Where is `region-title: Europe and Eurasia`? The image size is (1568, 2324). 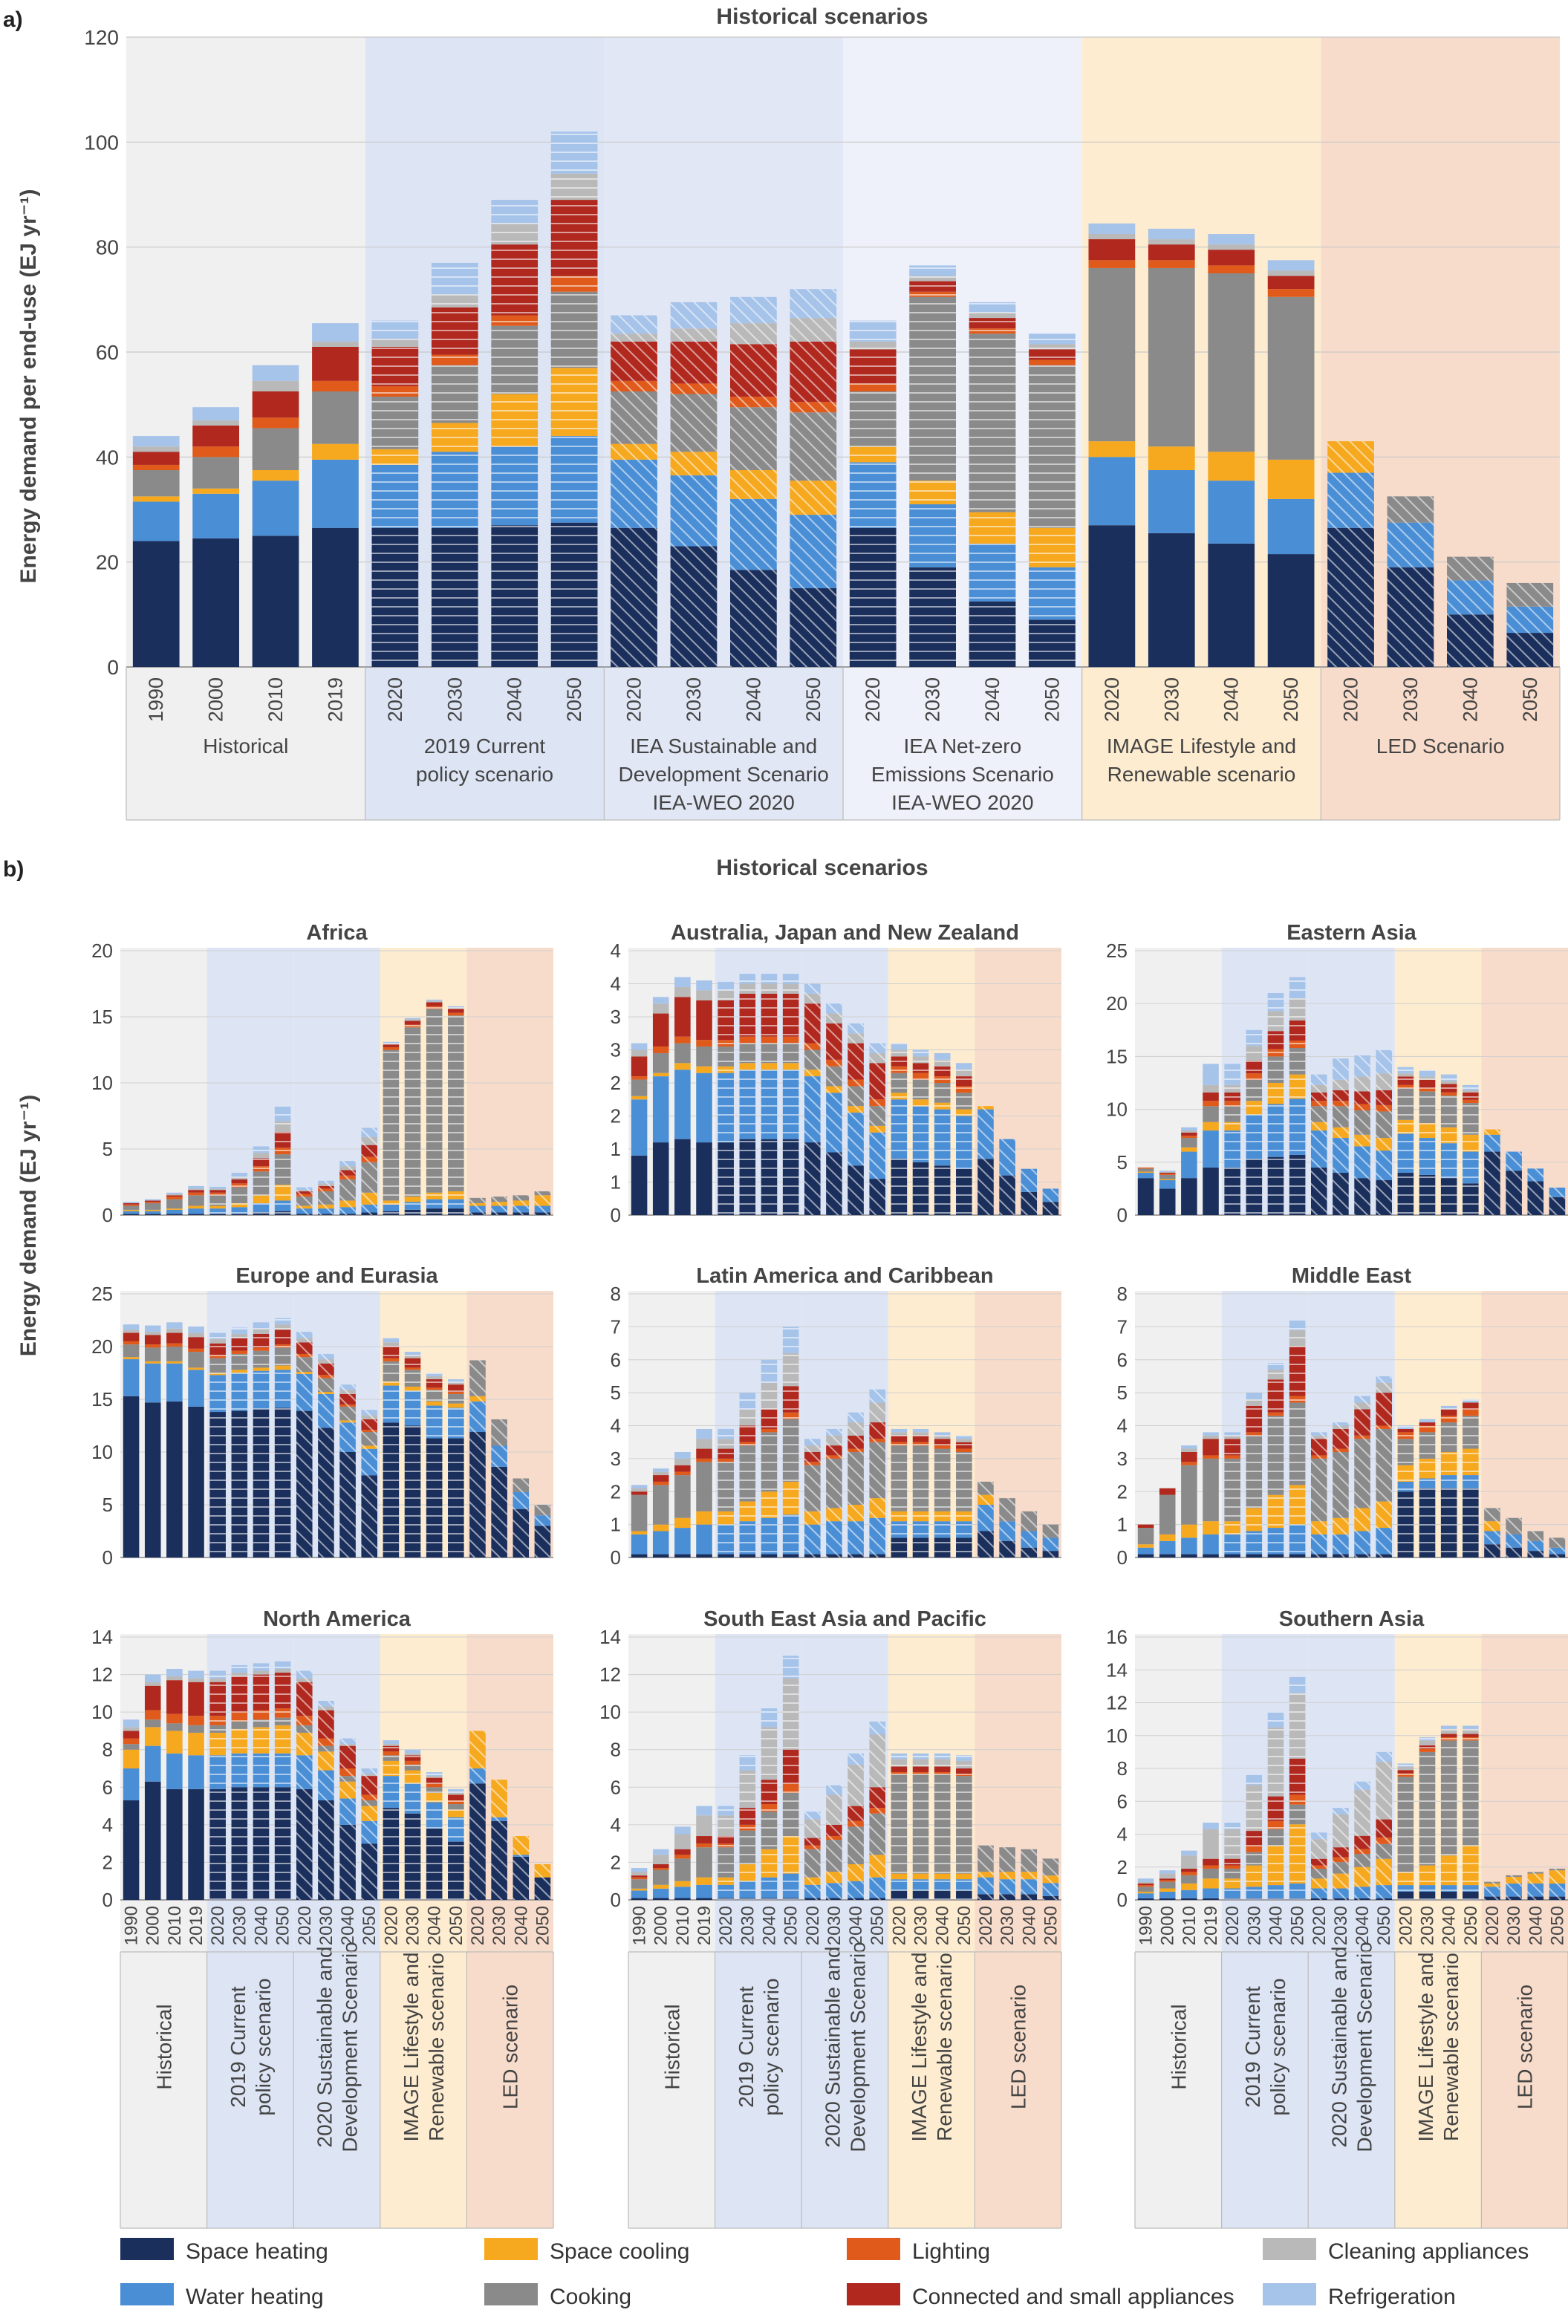 region-title: Europe and Eurasia is located at coordinates (337, 1276).